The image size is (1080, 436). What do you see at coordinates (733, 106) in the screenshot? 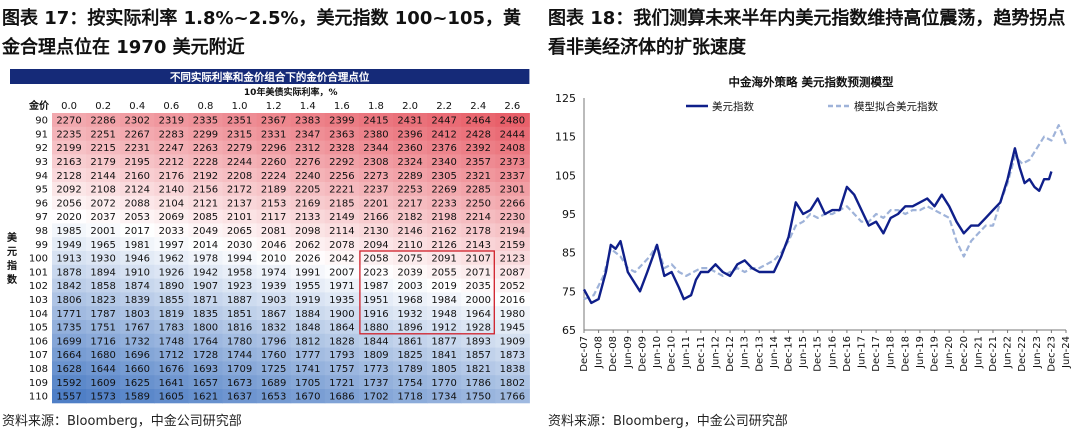
I see `legend-label: 美元指数` at bounding box center [733, 106].